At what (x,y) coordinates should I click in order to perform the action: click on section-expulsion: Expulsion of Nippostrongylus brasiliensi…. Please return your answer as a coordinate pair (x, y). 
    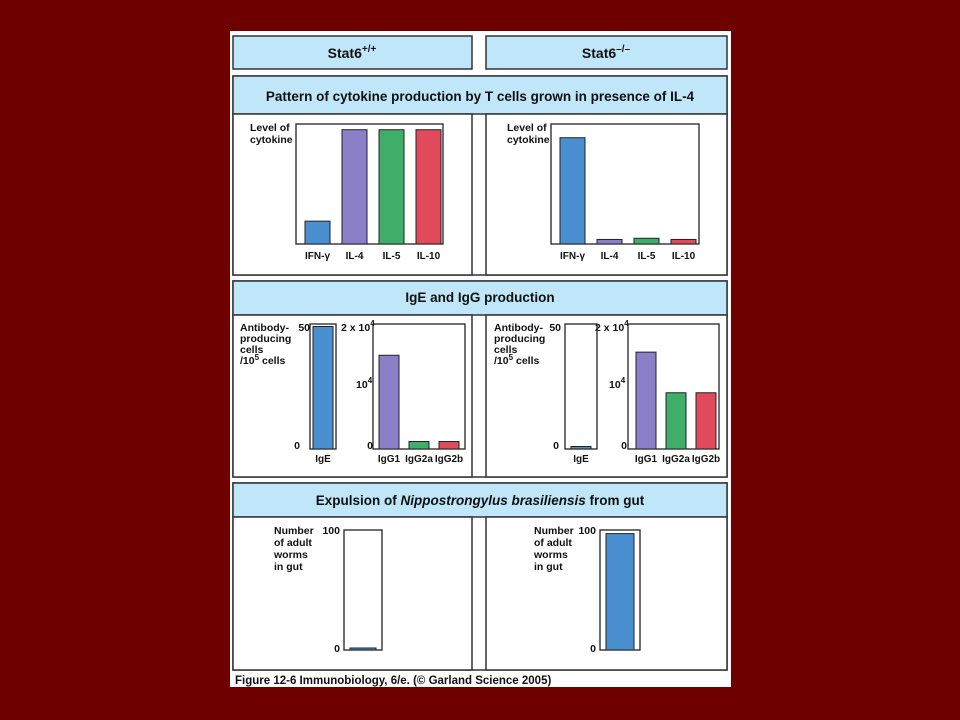
    Looking at the image, I should click on (480, 576).